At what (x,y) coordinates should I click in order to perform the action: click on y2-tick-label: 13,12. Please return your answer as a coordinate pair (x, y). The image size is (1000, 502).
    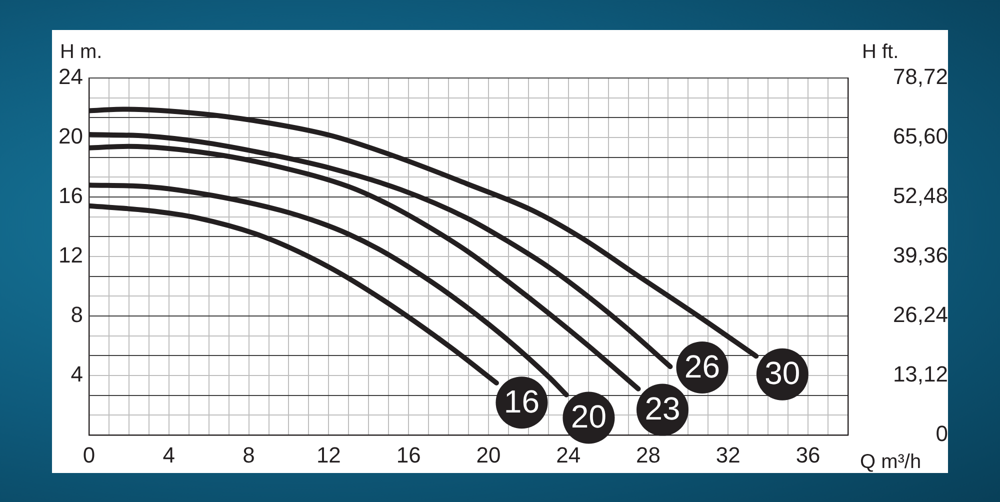
    Looking at the image, I should click on (920, 374).